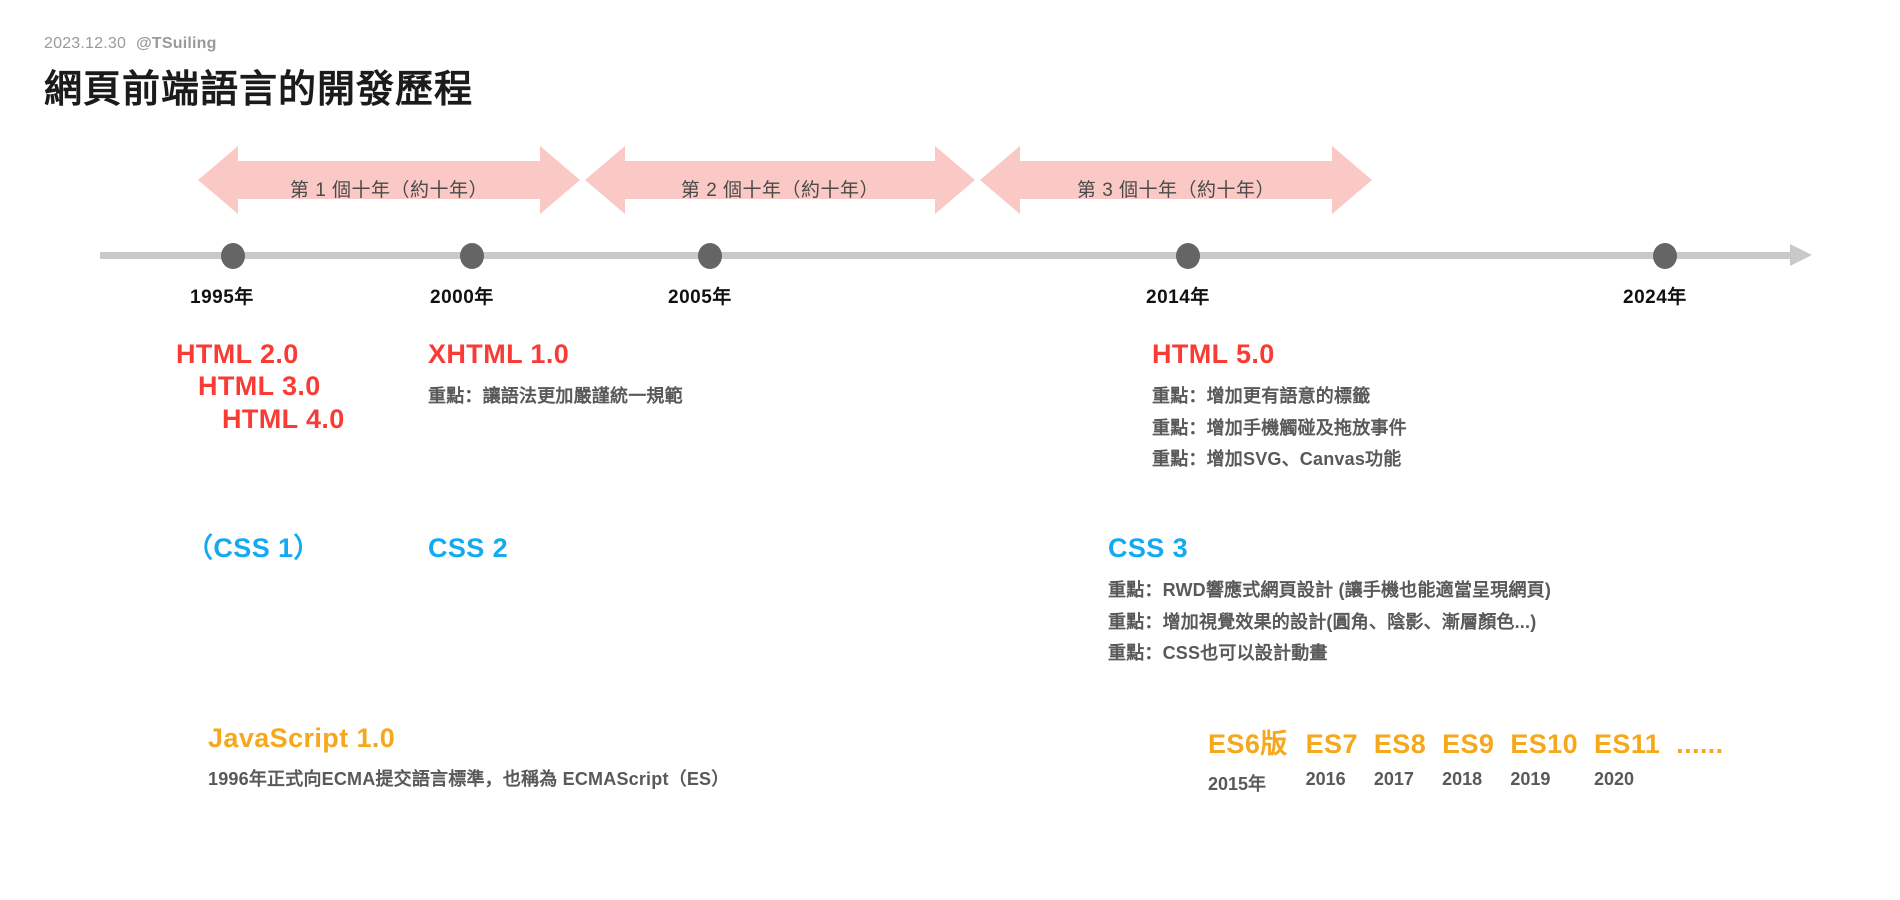 This screenshot has width=1900, height=900. I want to click on html5-note: 重點：增加更有語意的標籤, so click(1261, 396).